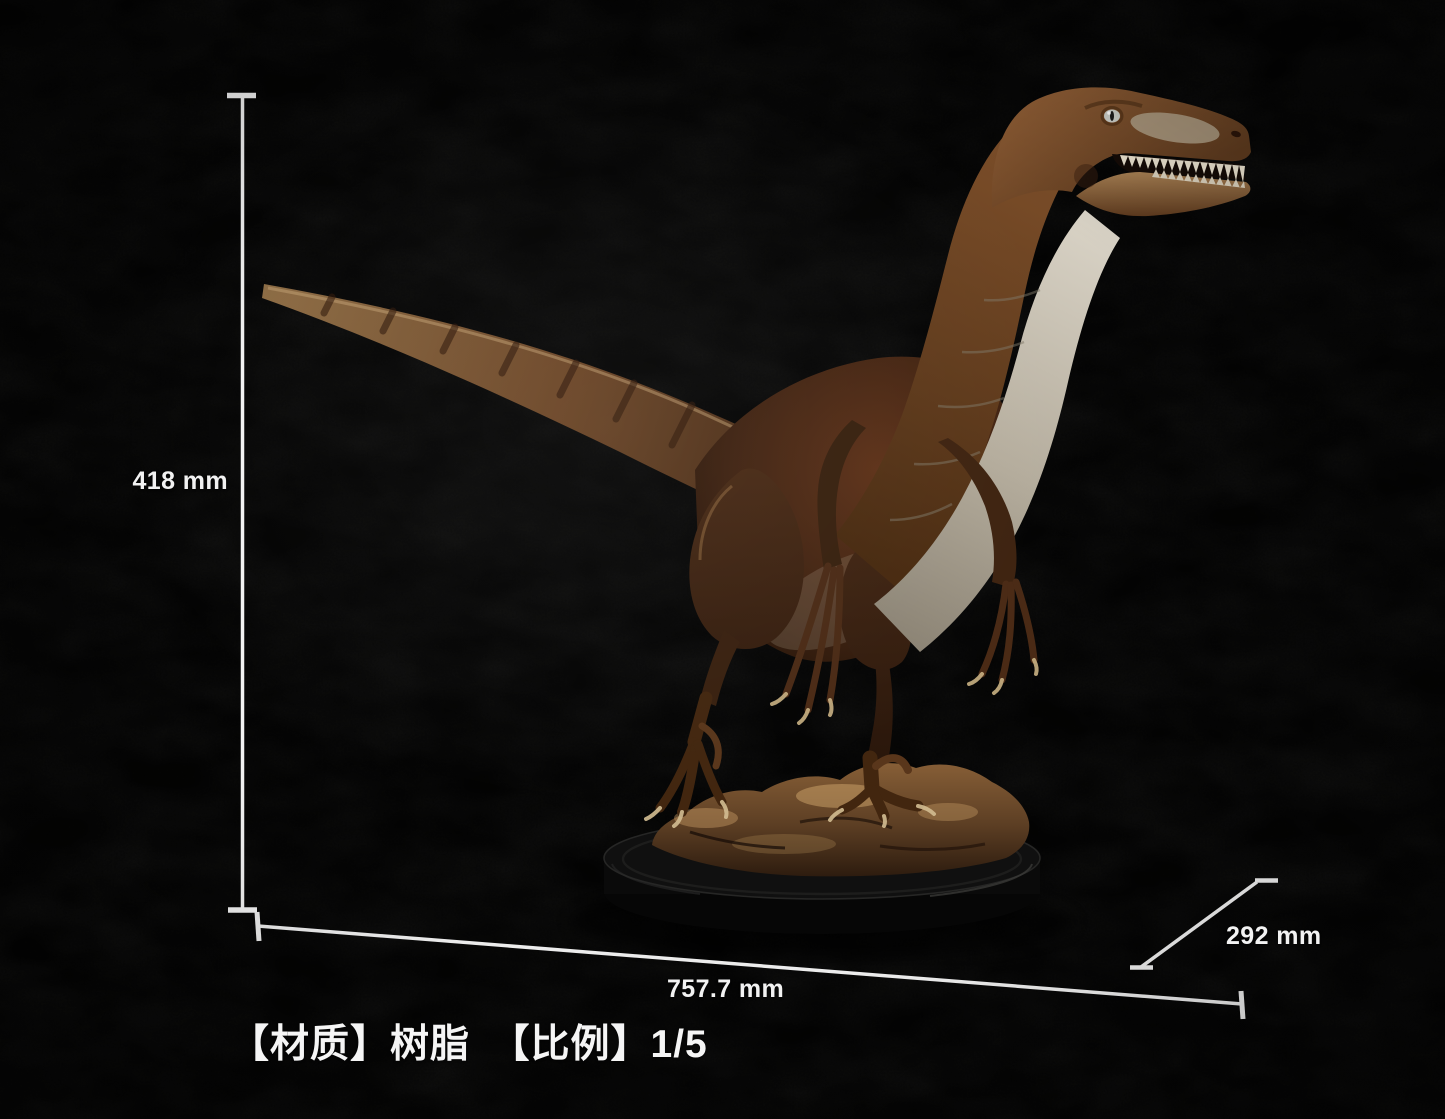 Image resolution: width=1445 pixels, height=1119 pixels. I want to click on height-dimension-line, so click(242, 502).